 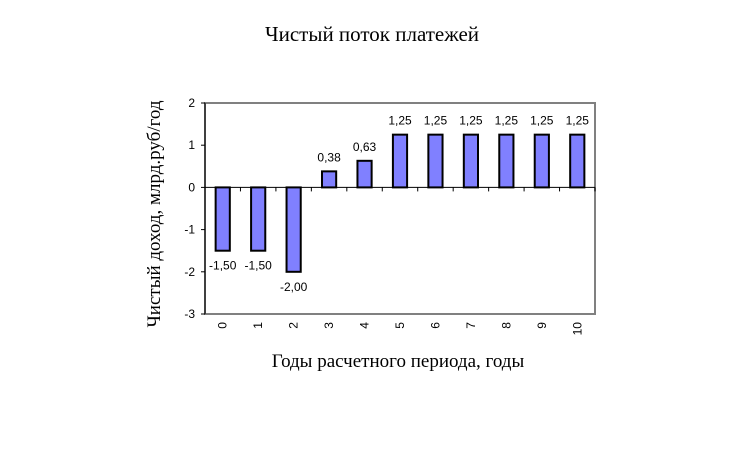 I want to click on data-label: 0,38, so click(x=329, y=157).